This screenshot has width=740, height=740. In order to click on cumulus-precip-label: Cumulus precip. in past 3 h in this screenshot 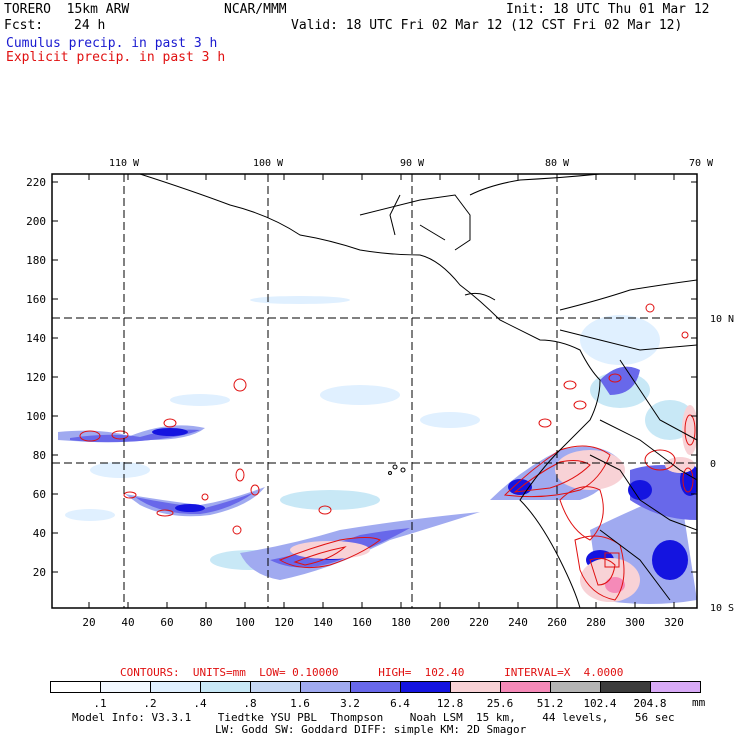, I will do `click(112, 43)`.